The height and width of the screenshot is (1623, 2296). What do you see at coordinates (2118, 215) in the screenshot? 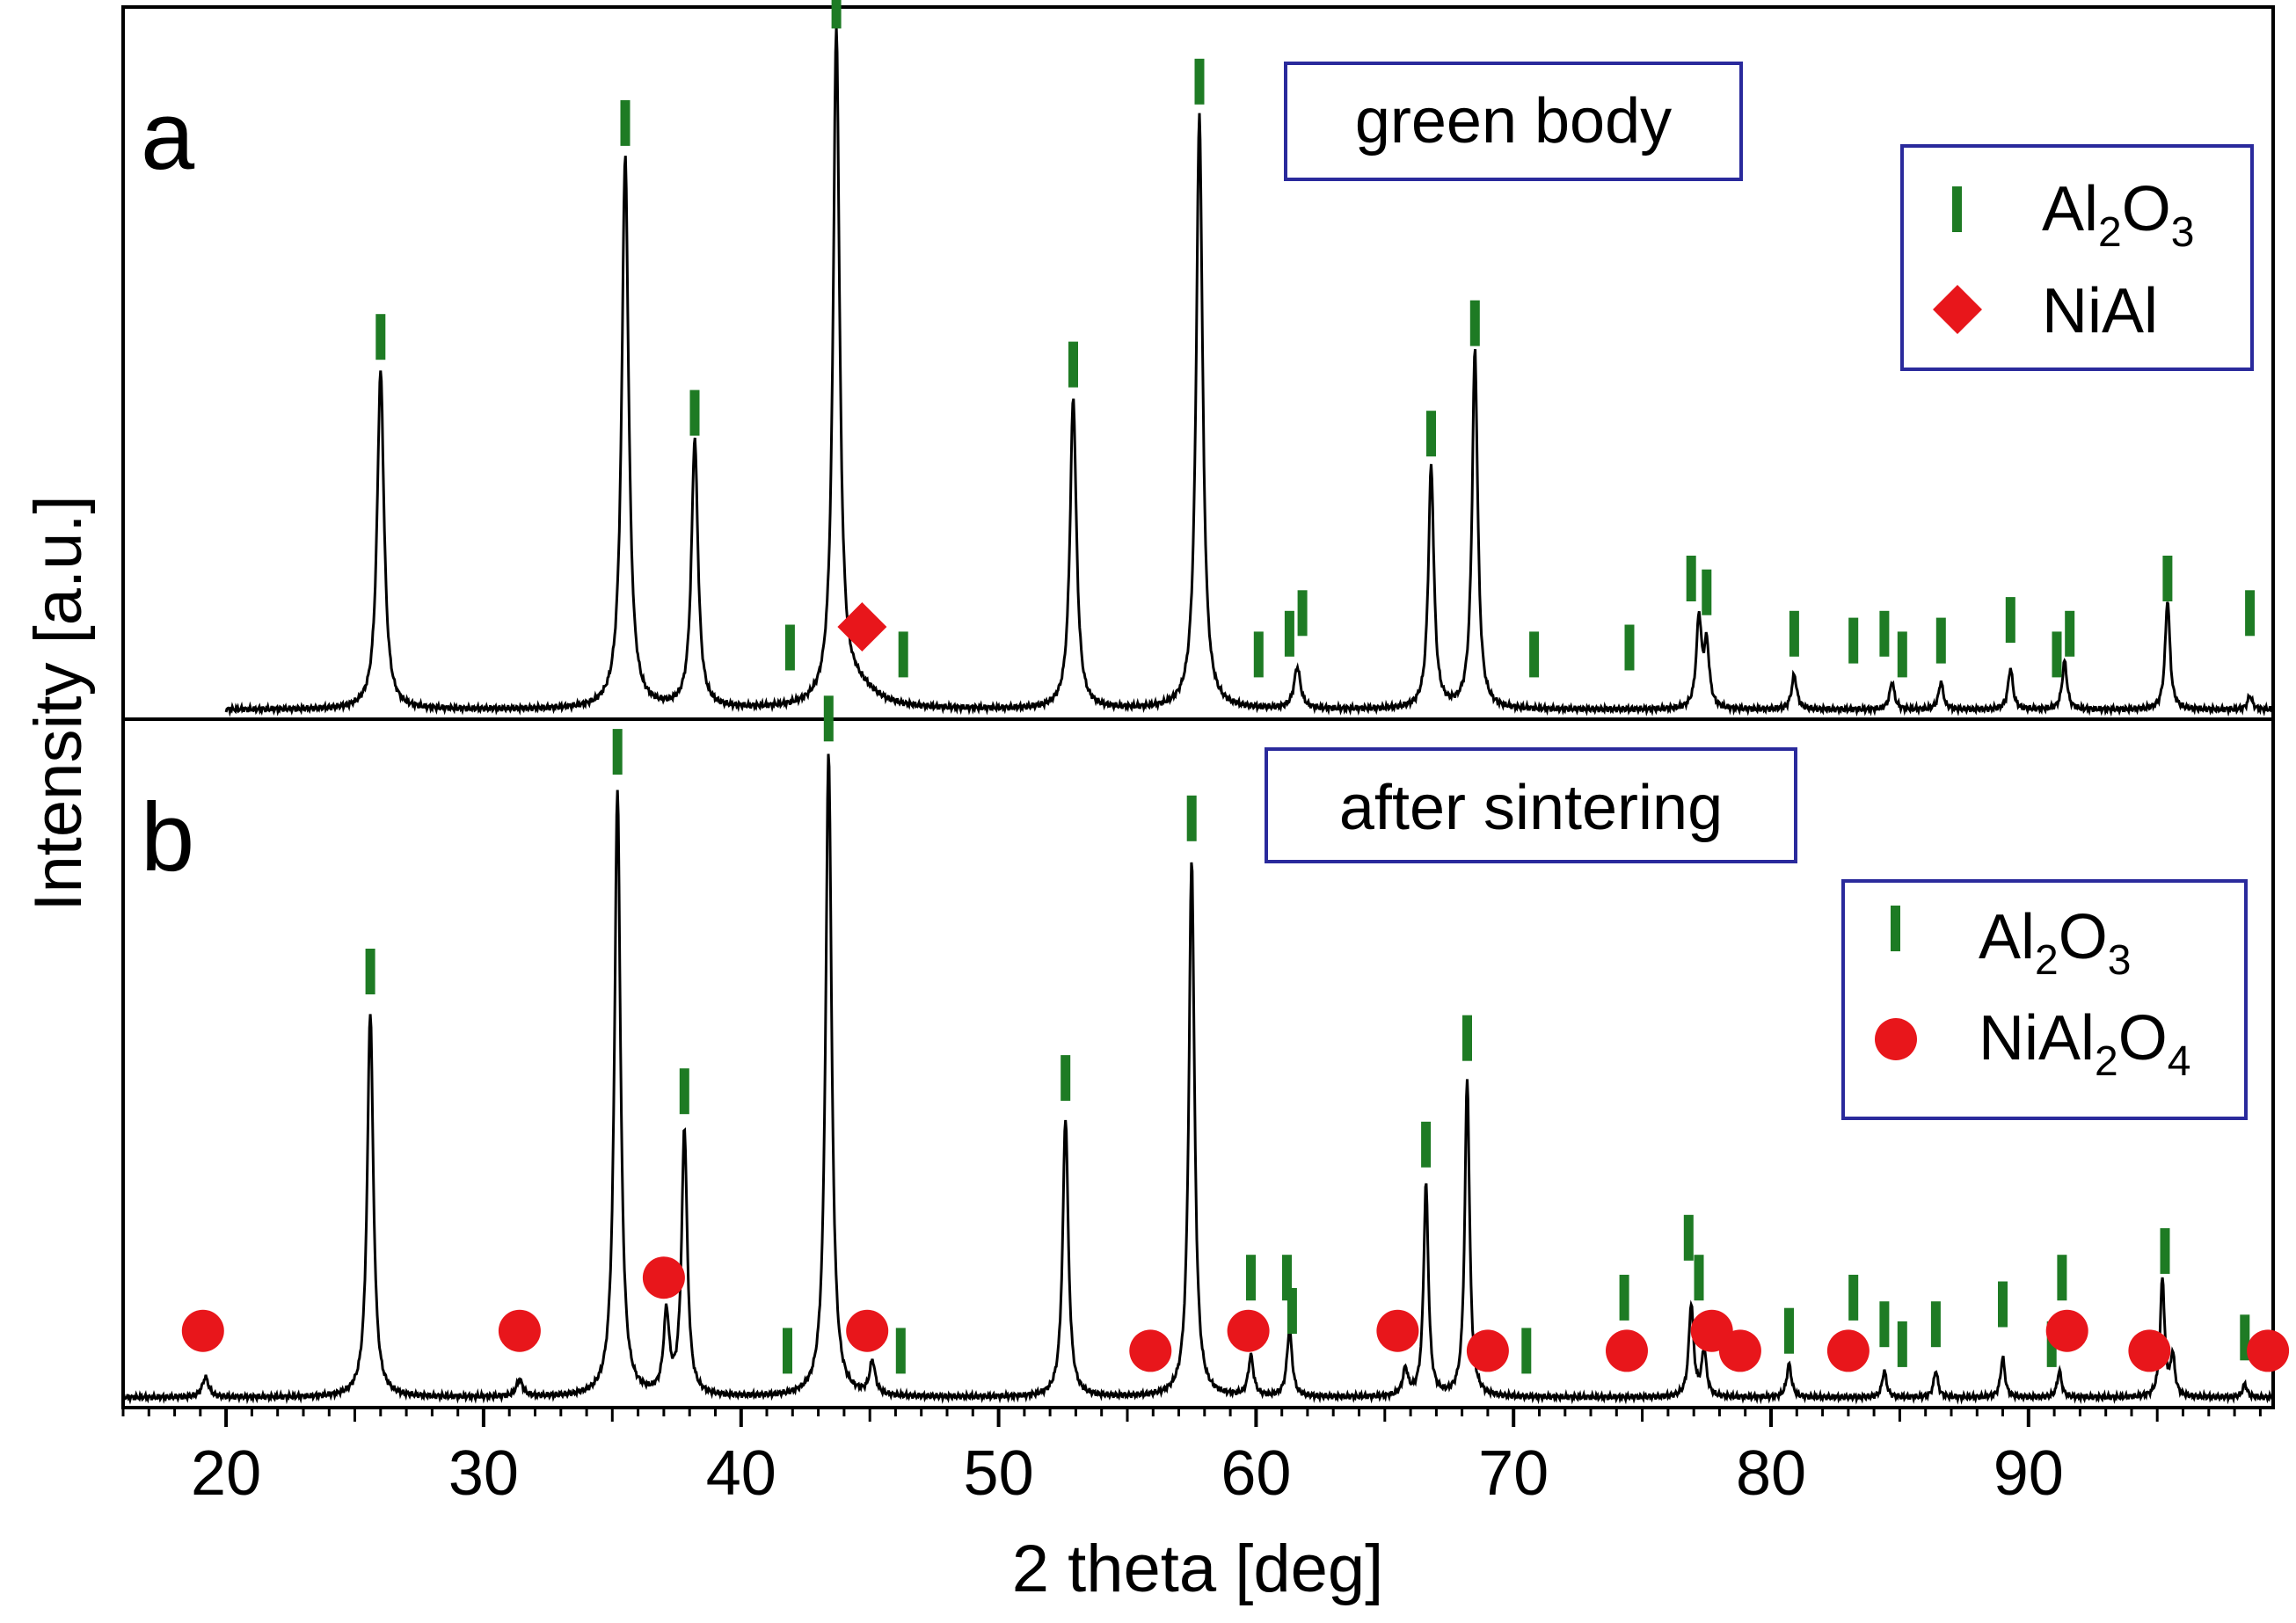
I see `legend-a-al2o3-label: Al2O3` at bounding box center [2118, 215].